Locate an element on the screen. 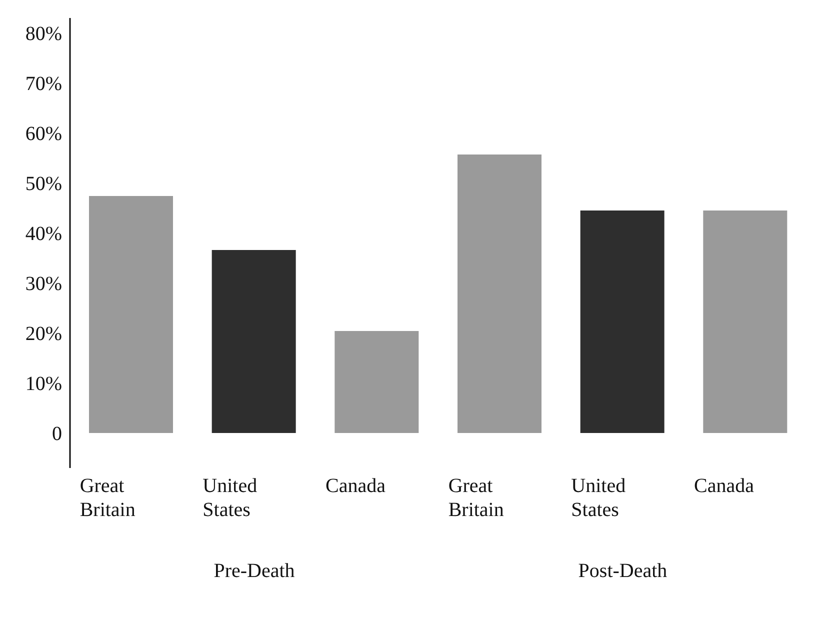 This screenshot has width=819, height=624. text: Post-Death is located at coordinates (622, 571).